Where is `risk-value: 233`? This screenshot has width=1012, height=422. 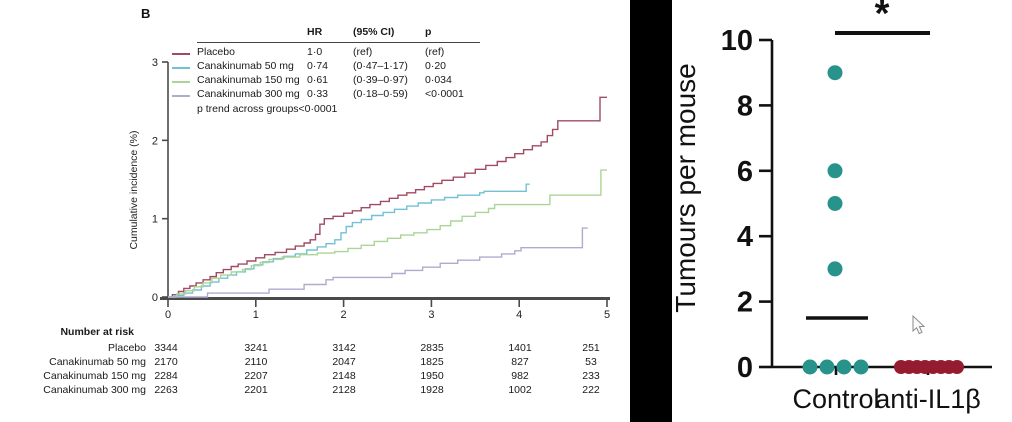
risk-value: 233 is located at coordinates (591, 376).